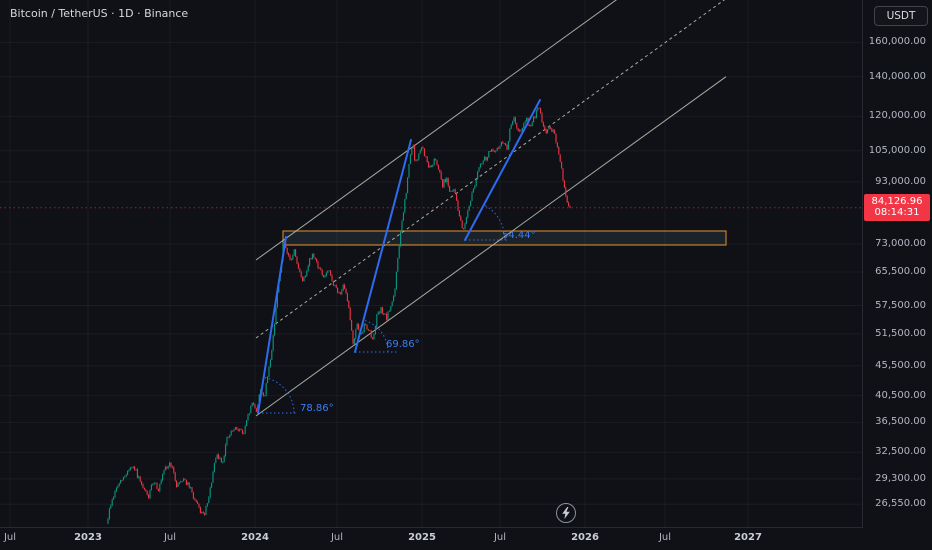 This screenshot has height=550, width=932. Describe the element at coordinates (897, 42) in the screenshot. I see `price-tick-label: 160,000.00` at that location.